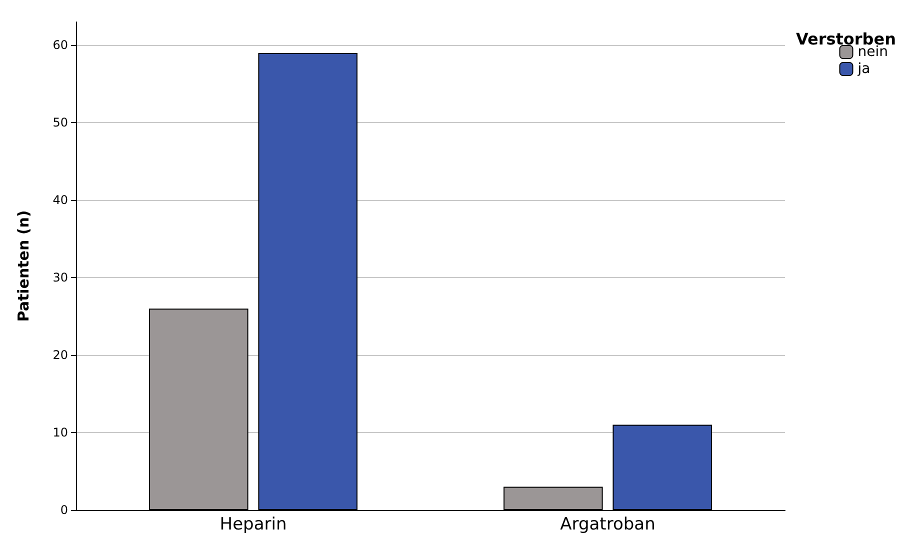 The height and width of the screenshot is (548, 911). I want to click on y-tick-label: 10, so click(60, 433).